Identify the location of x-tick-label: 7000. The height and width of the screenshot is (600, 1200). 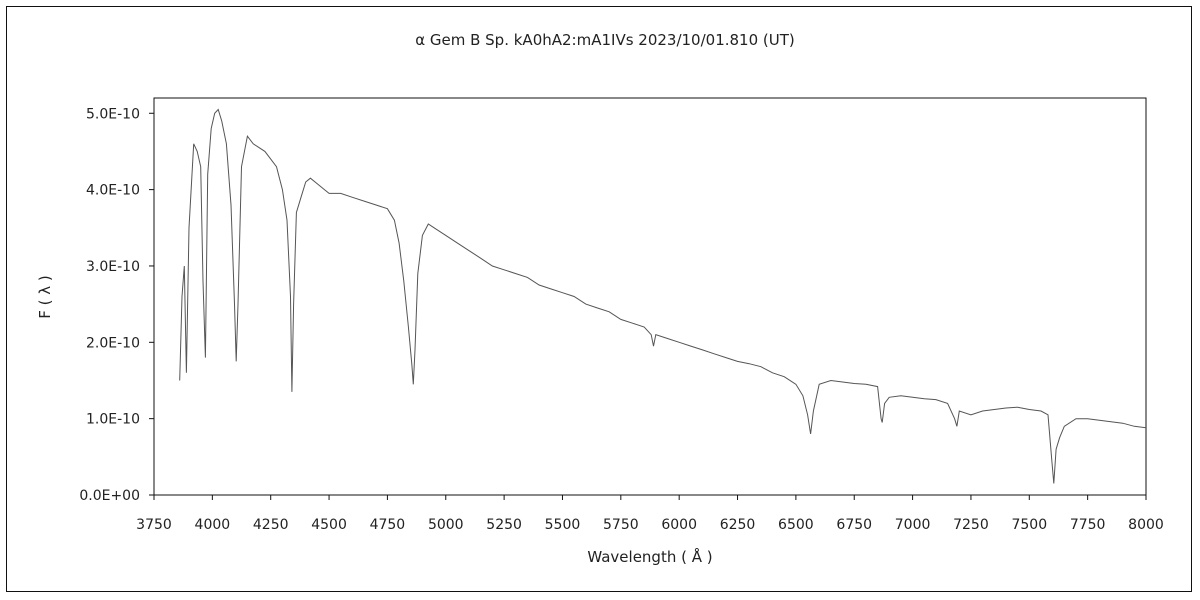
(913, 525).